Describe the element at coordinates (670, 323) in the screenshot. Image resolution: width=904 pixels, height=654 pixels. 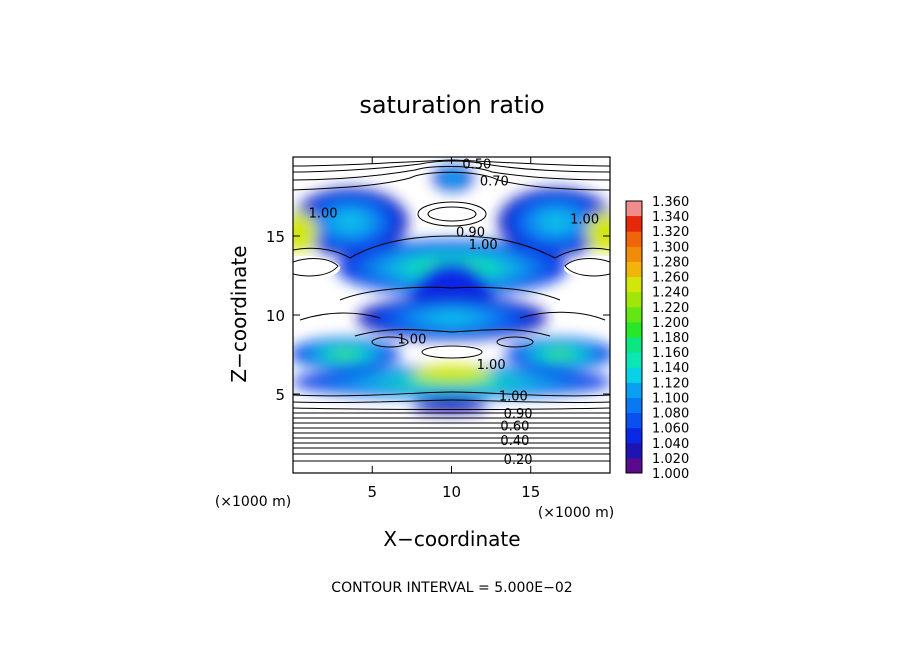
I see `colorbar-label: 1.200` at that location.